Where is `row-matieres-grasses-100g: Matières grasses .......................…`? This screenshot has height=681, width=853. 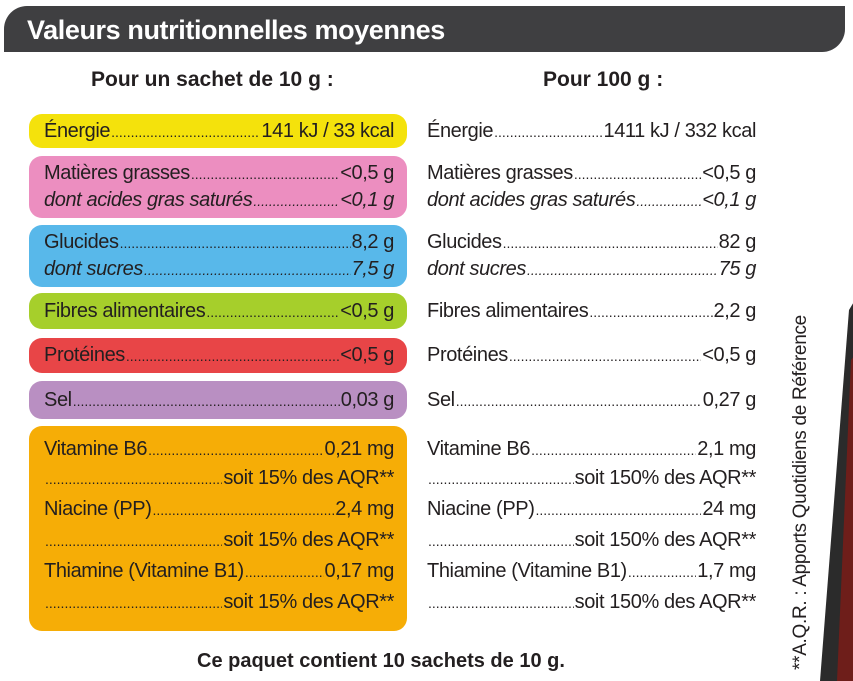
row-matieres-grasses-100g: Matières grasses .......................… is located at coordinates (591, 173).